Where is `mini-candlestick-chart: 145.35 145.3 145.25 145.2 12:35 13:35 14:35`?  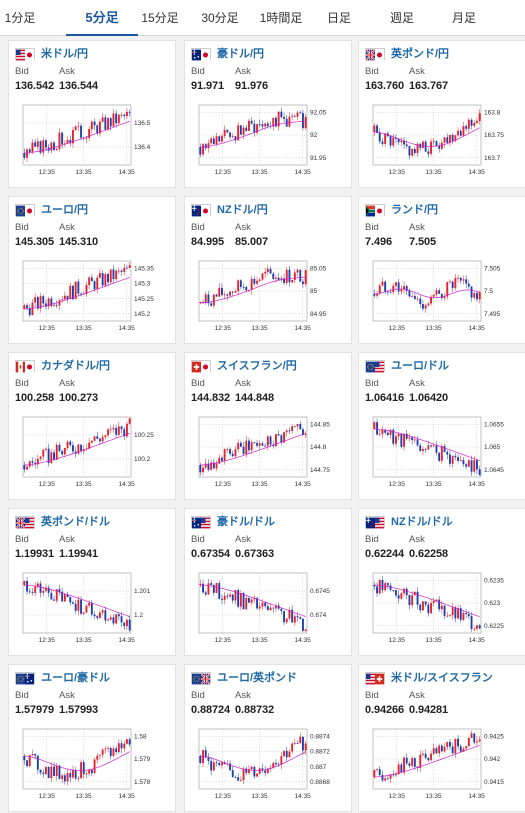
mini-candlestick-chart: 145.35 145.3 145.25 145.2 12:35 13:35 14:35 is located at coordinates (94, 298).